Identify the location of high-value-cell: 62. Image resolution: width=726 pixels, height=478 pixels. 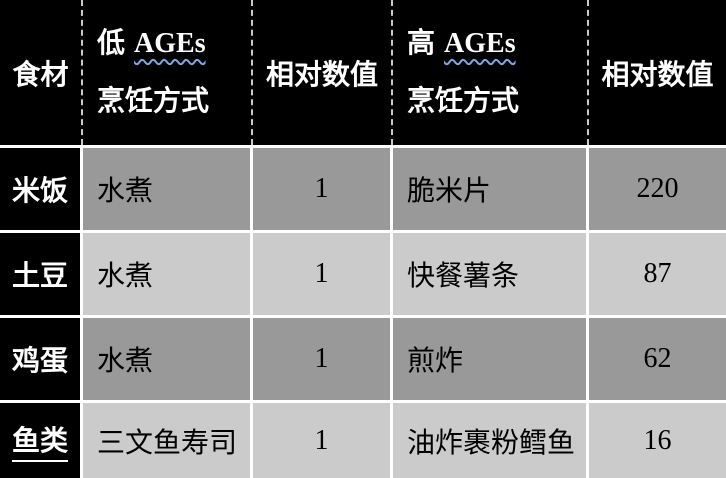
(657, 357).